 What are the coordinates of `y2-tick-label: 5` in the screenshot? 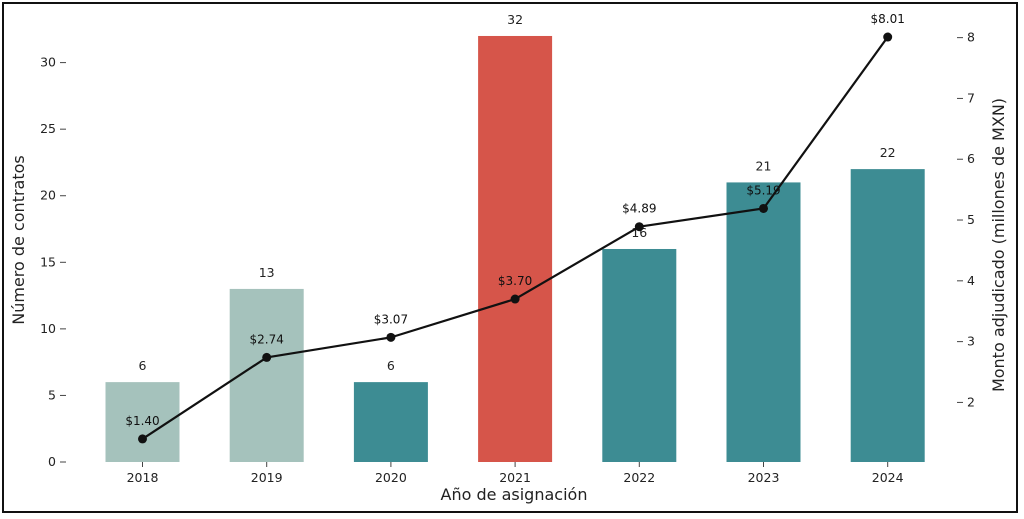 It's located at (971, 219).